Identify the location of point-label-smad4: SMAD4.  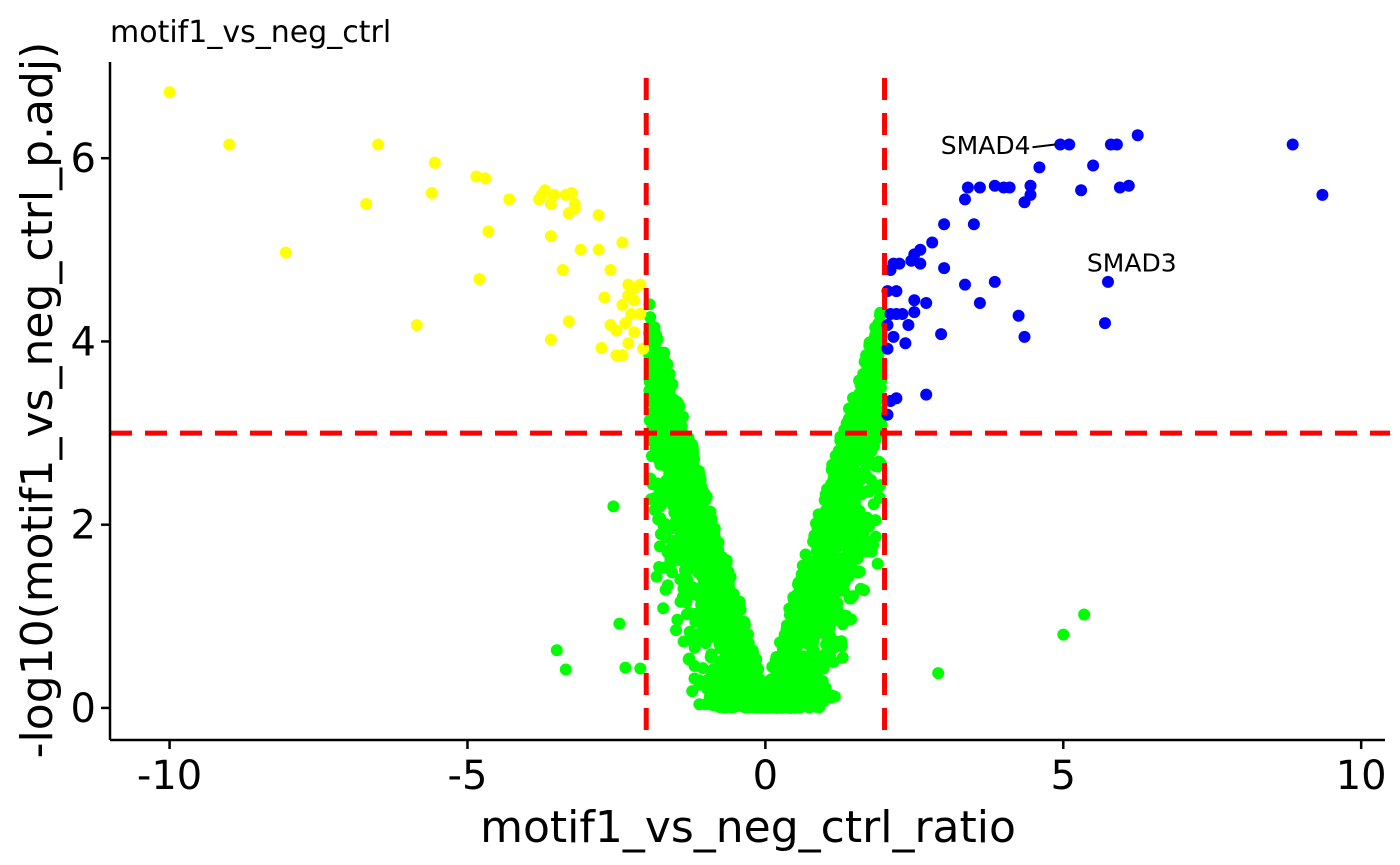
(986, 145).